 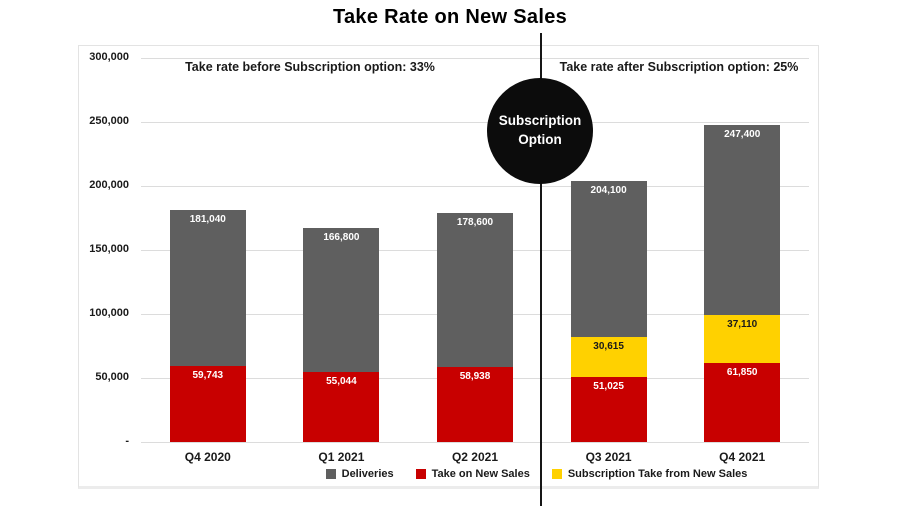 I want to click on legend-label: Take on New Sales, so click(x=480, y=474).